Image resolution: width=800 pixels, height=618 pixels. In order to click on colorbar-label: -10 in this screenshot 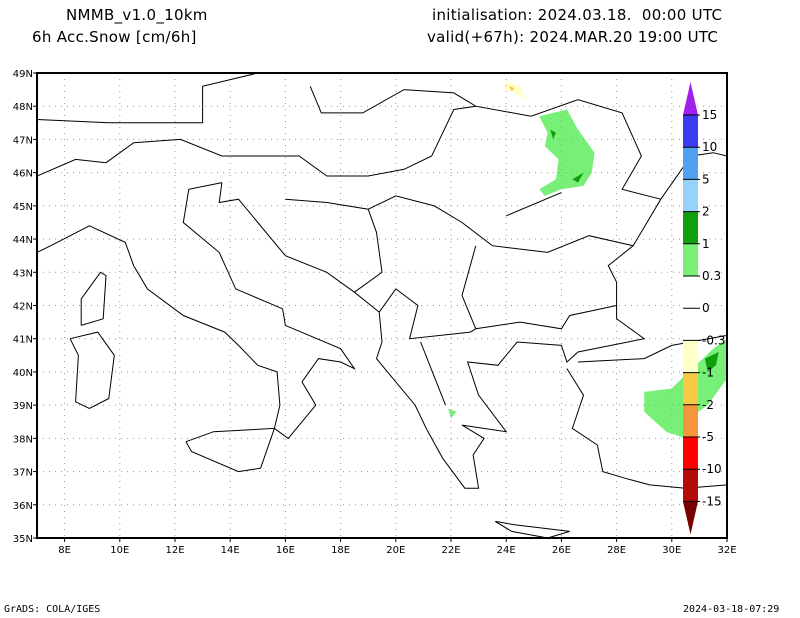, I will do `click(712, 469)`.